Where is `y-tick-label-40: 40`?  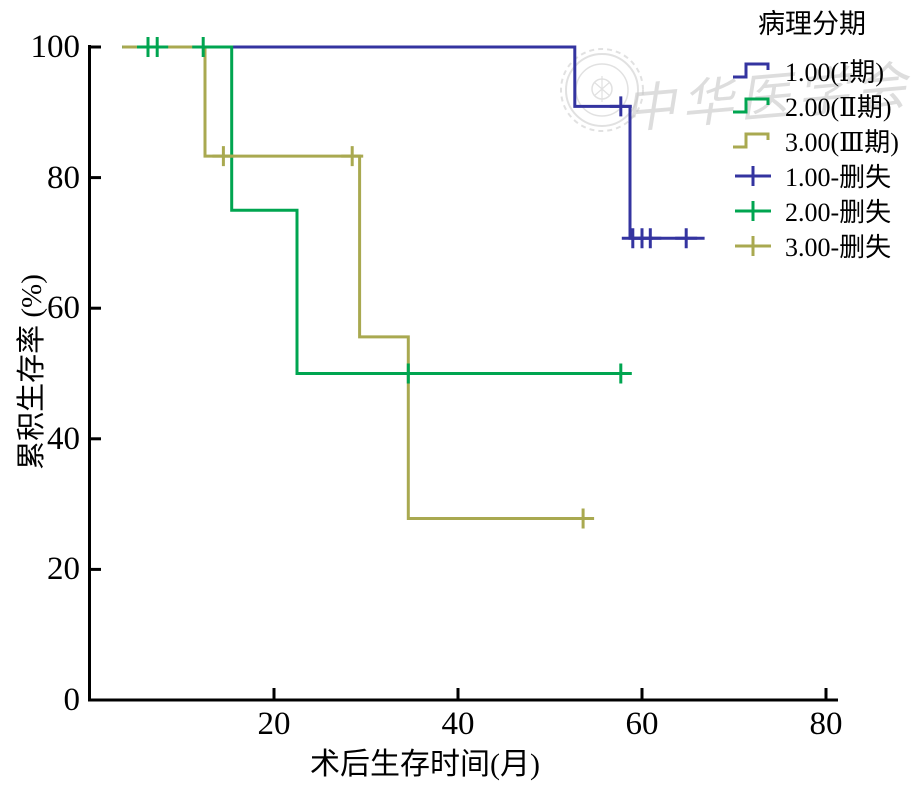 y-tick-label-40: 40 is located at coordinates (63, 439).